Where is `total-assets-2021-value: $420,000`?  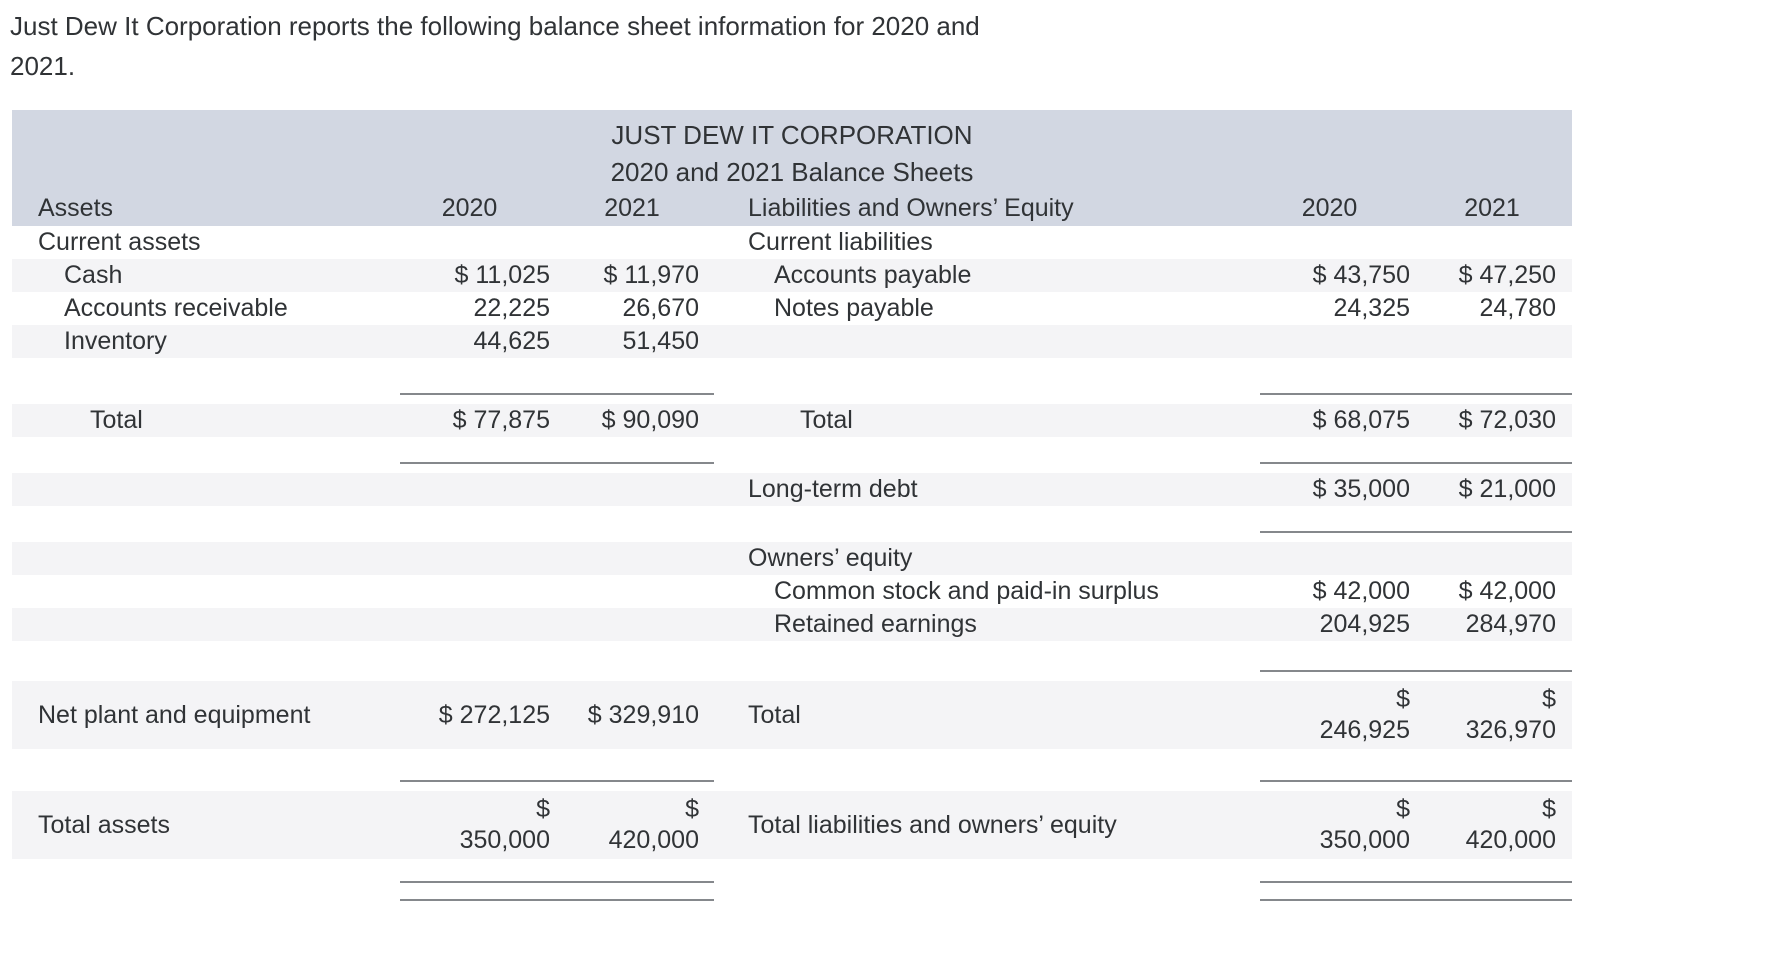 total-assets-2021-value: $420,000 is located at coordinates (632, 825).